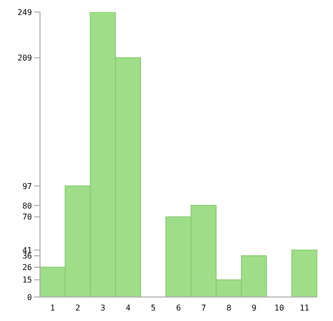  I want to click on x-tick-label: 3, so click(103, 308).